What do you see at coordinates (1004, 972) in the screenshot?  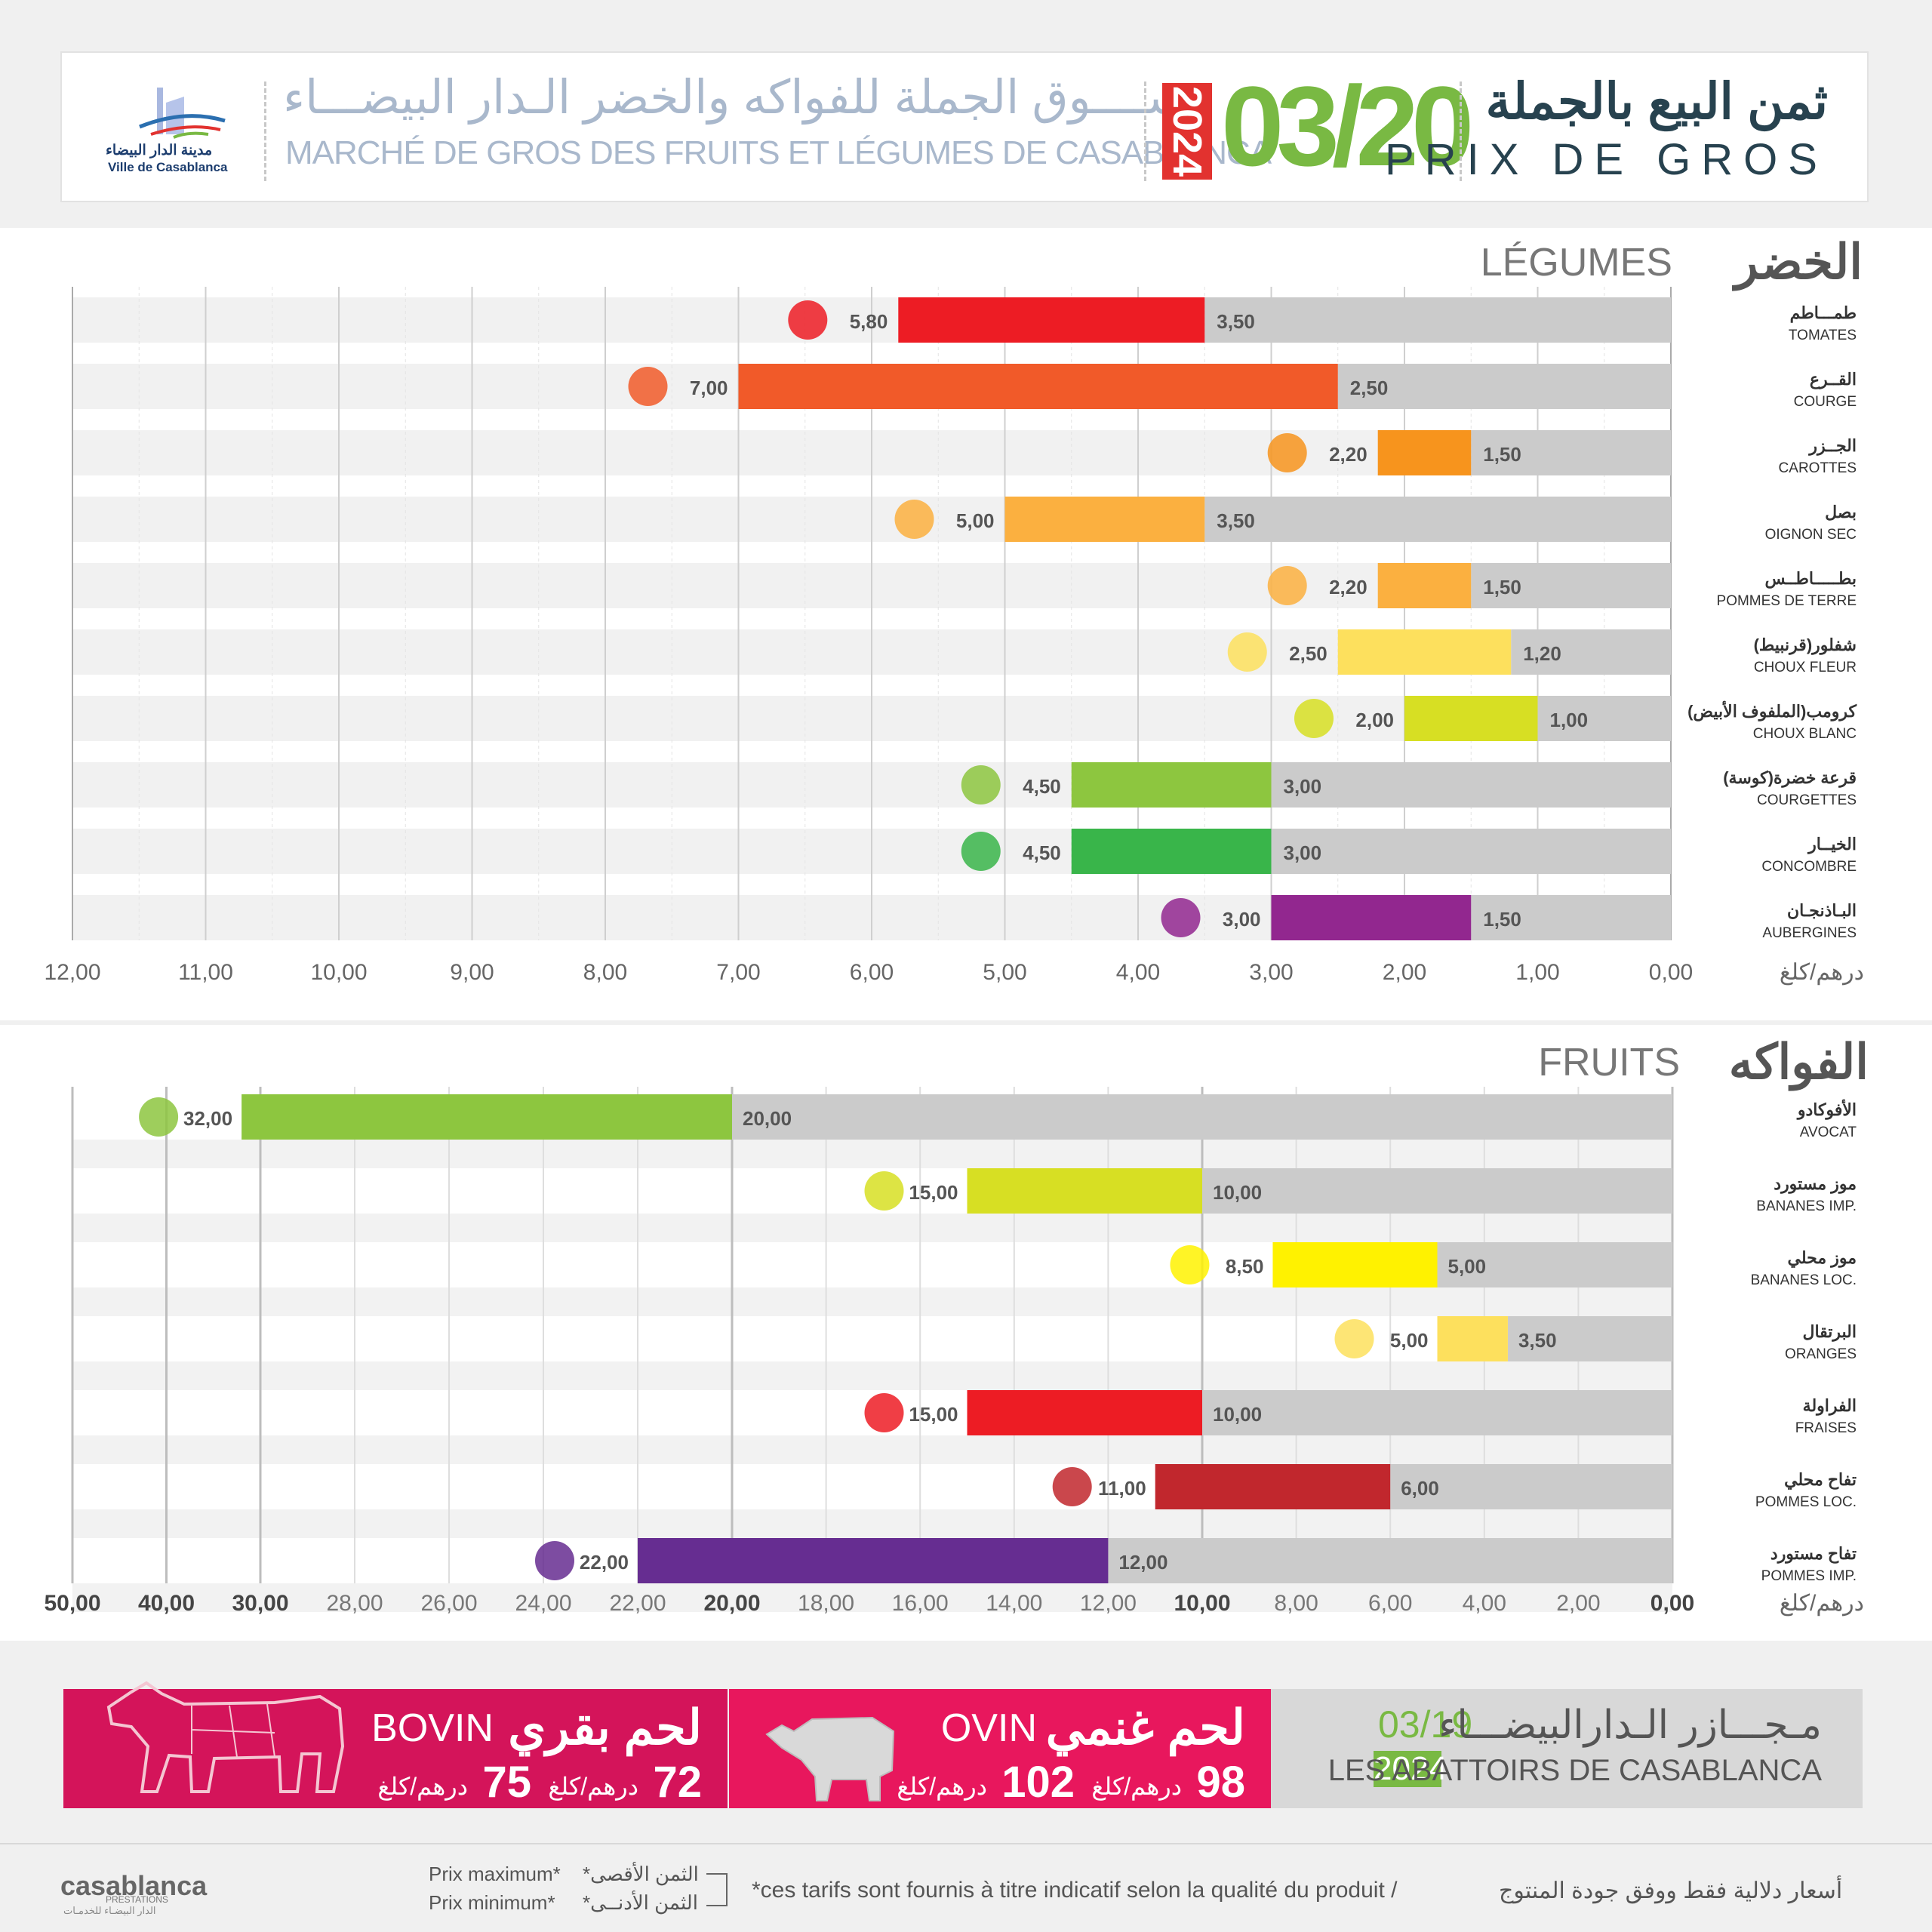 I see `x-tick-label: 5,00` at bounding box center [1004, 972].